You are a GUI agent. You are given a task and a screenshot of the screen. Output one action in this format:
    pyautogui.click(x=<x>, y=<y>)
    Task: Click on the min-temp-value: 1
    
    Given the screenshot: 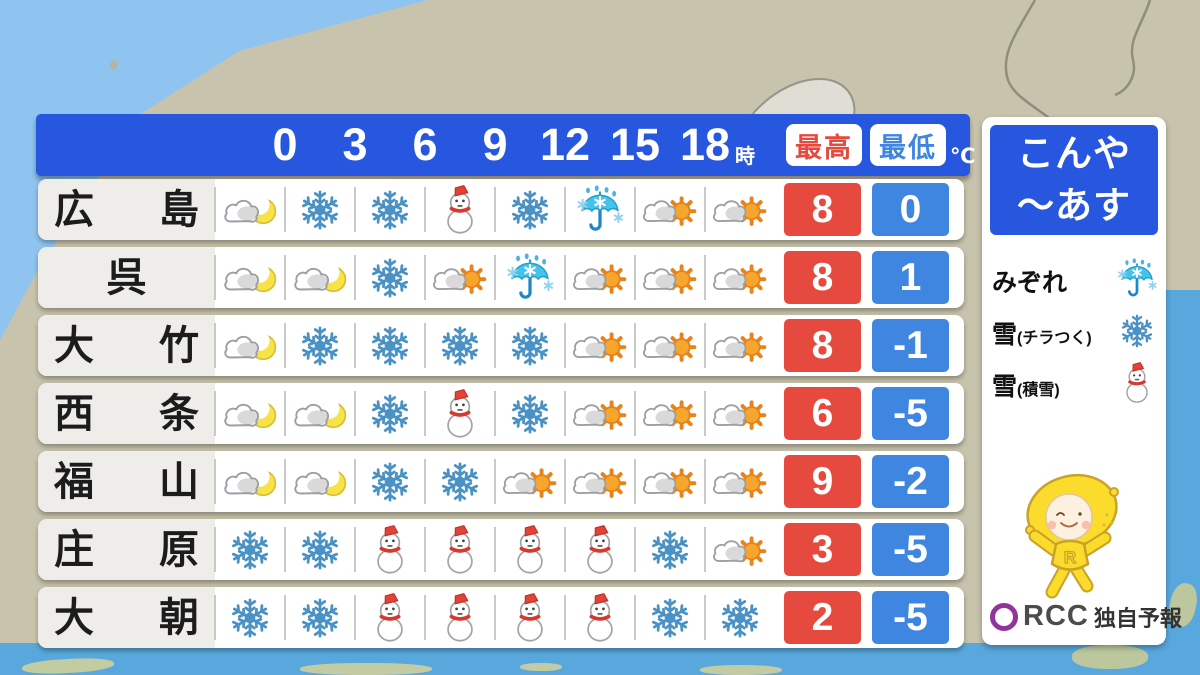 What is the action you would take?
    pyautogui.click(x=910, y=277)
    